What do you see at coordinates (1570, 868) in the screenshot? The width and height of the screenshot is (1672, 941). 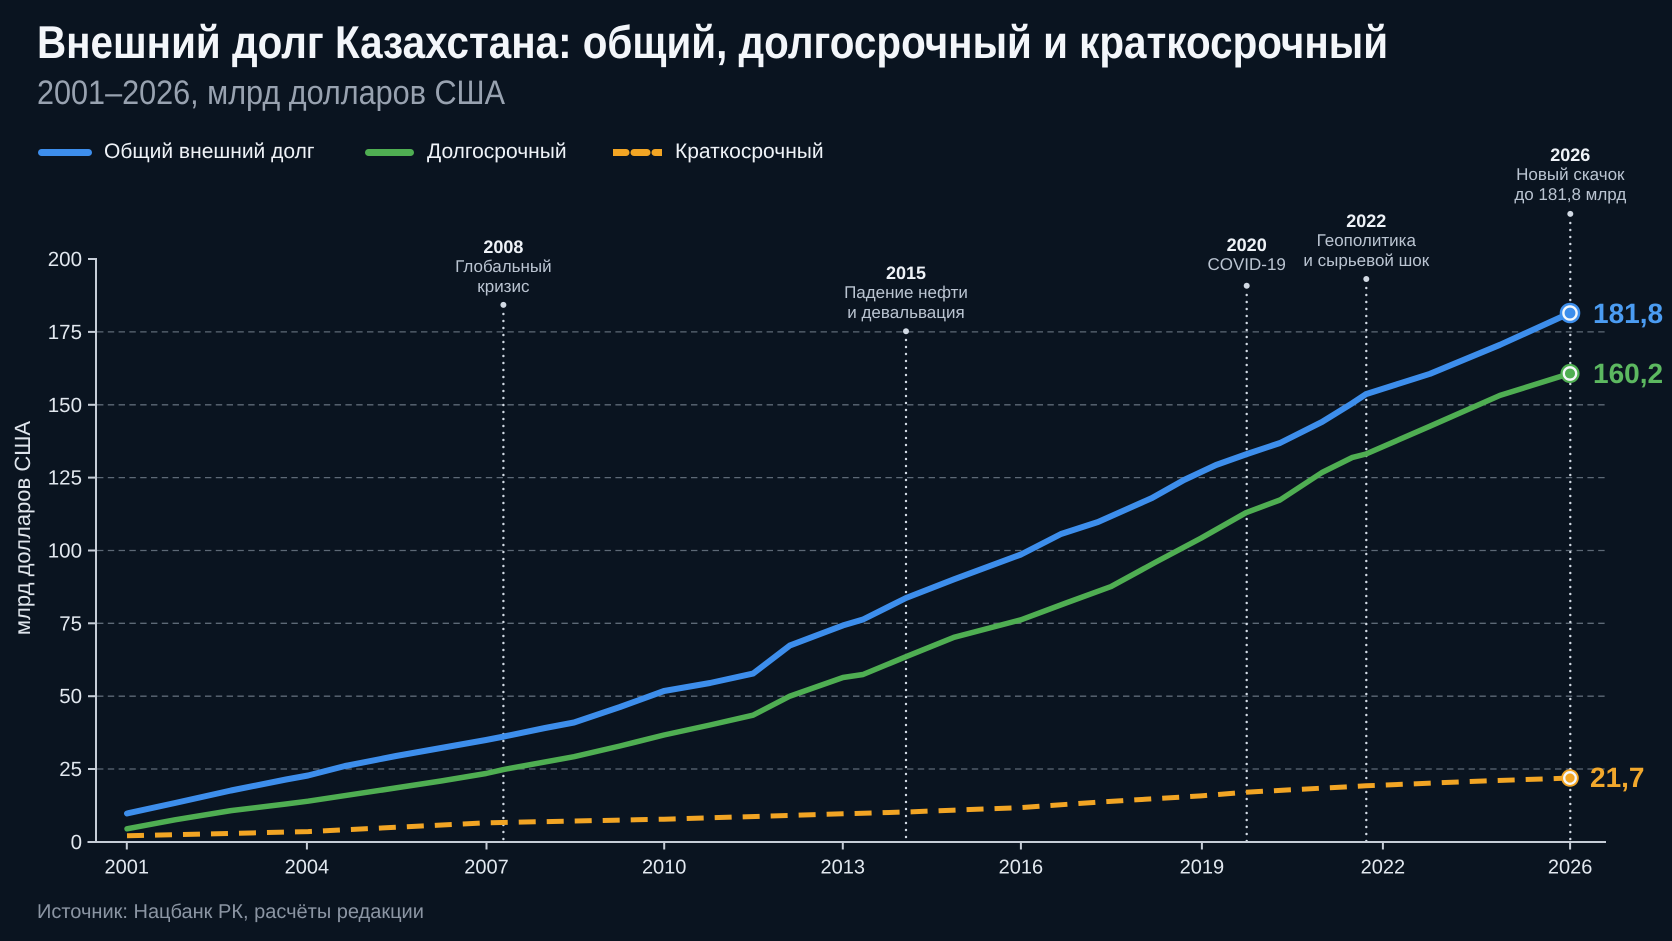 I see `svg-text: 2026` at bounding box center [1570, 868].